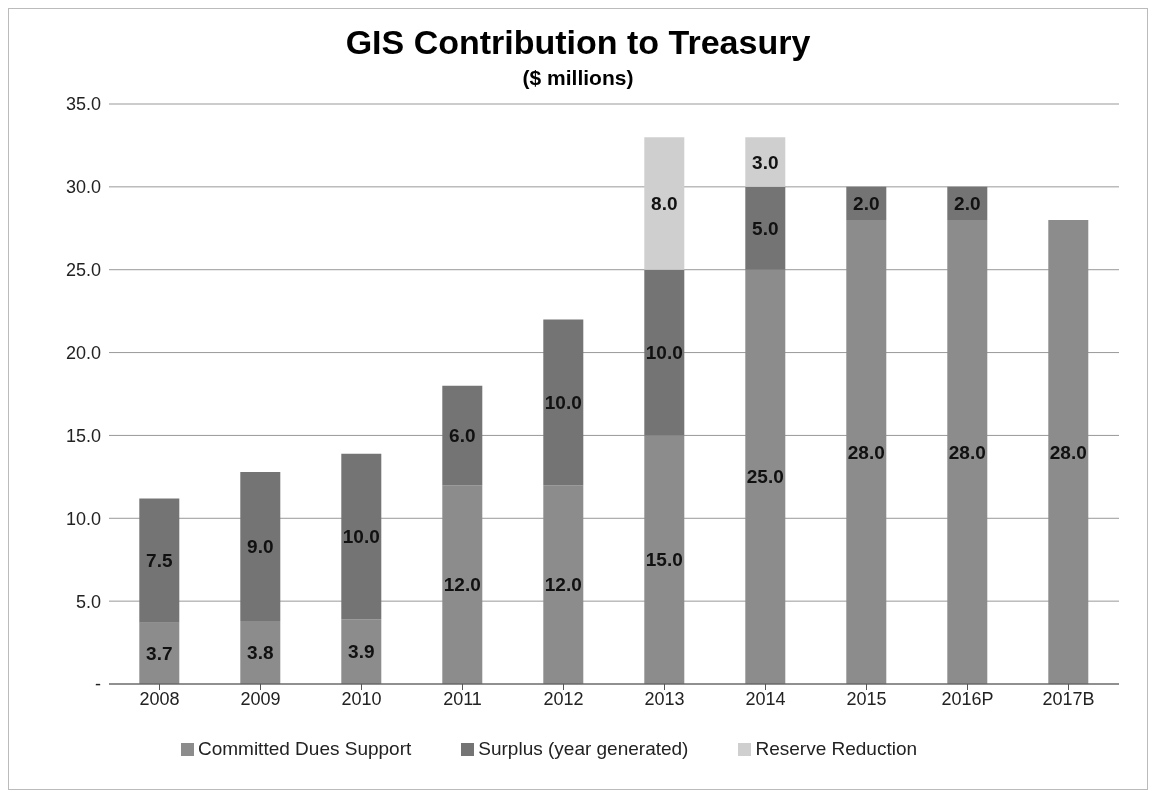 The width and height of the screenshot is (1154, 796). What do you see at coordinates (866, 698) in the screenshot?
I see `x-tick-label: 2015` at bounding box center [866, 698].